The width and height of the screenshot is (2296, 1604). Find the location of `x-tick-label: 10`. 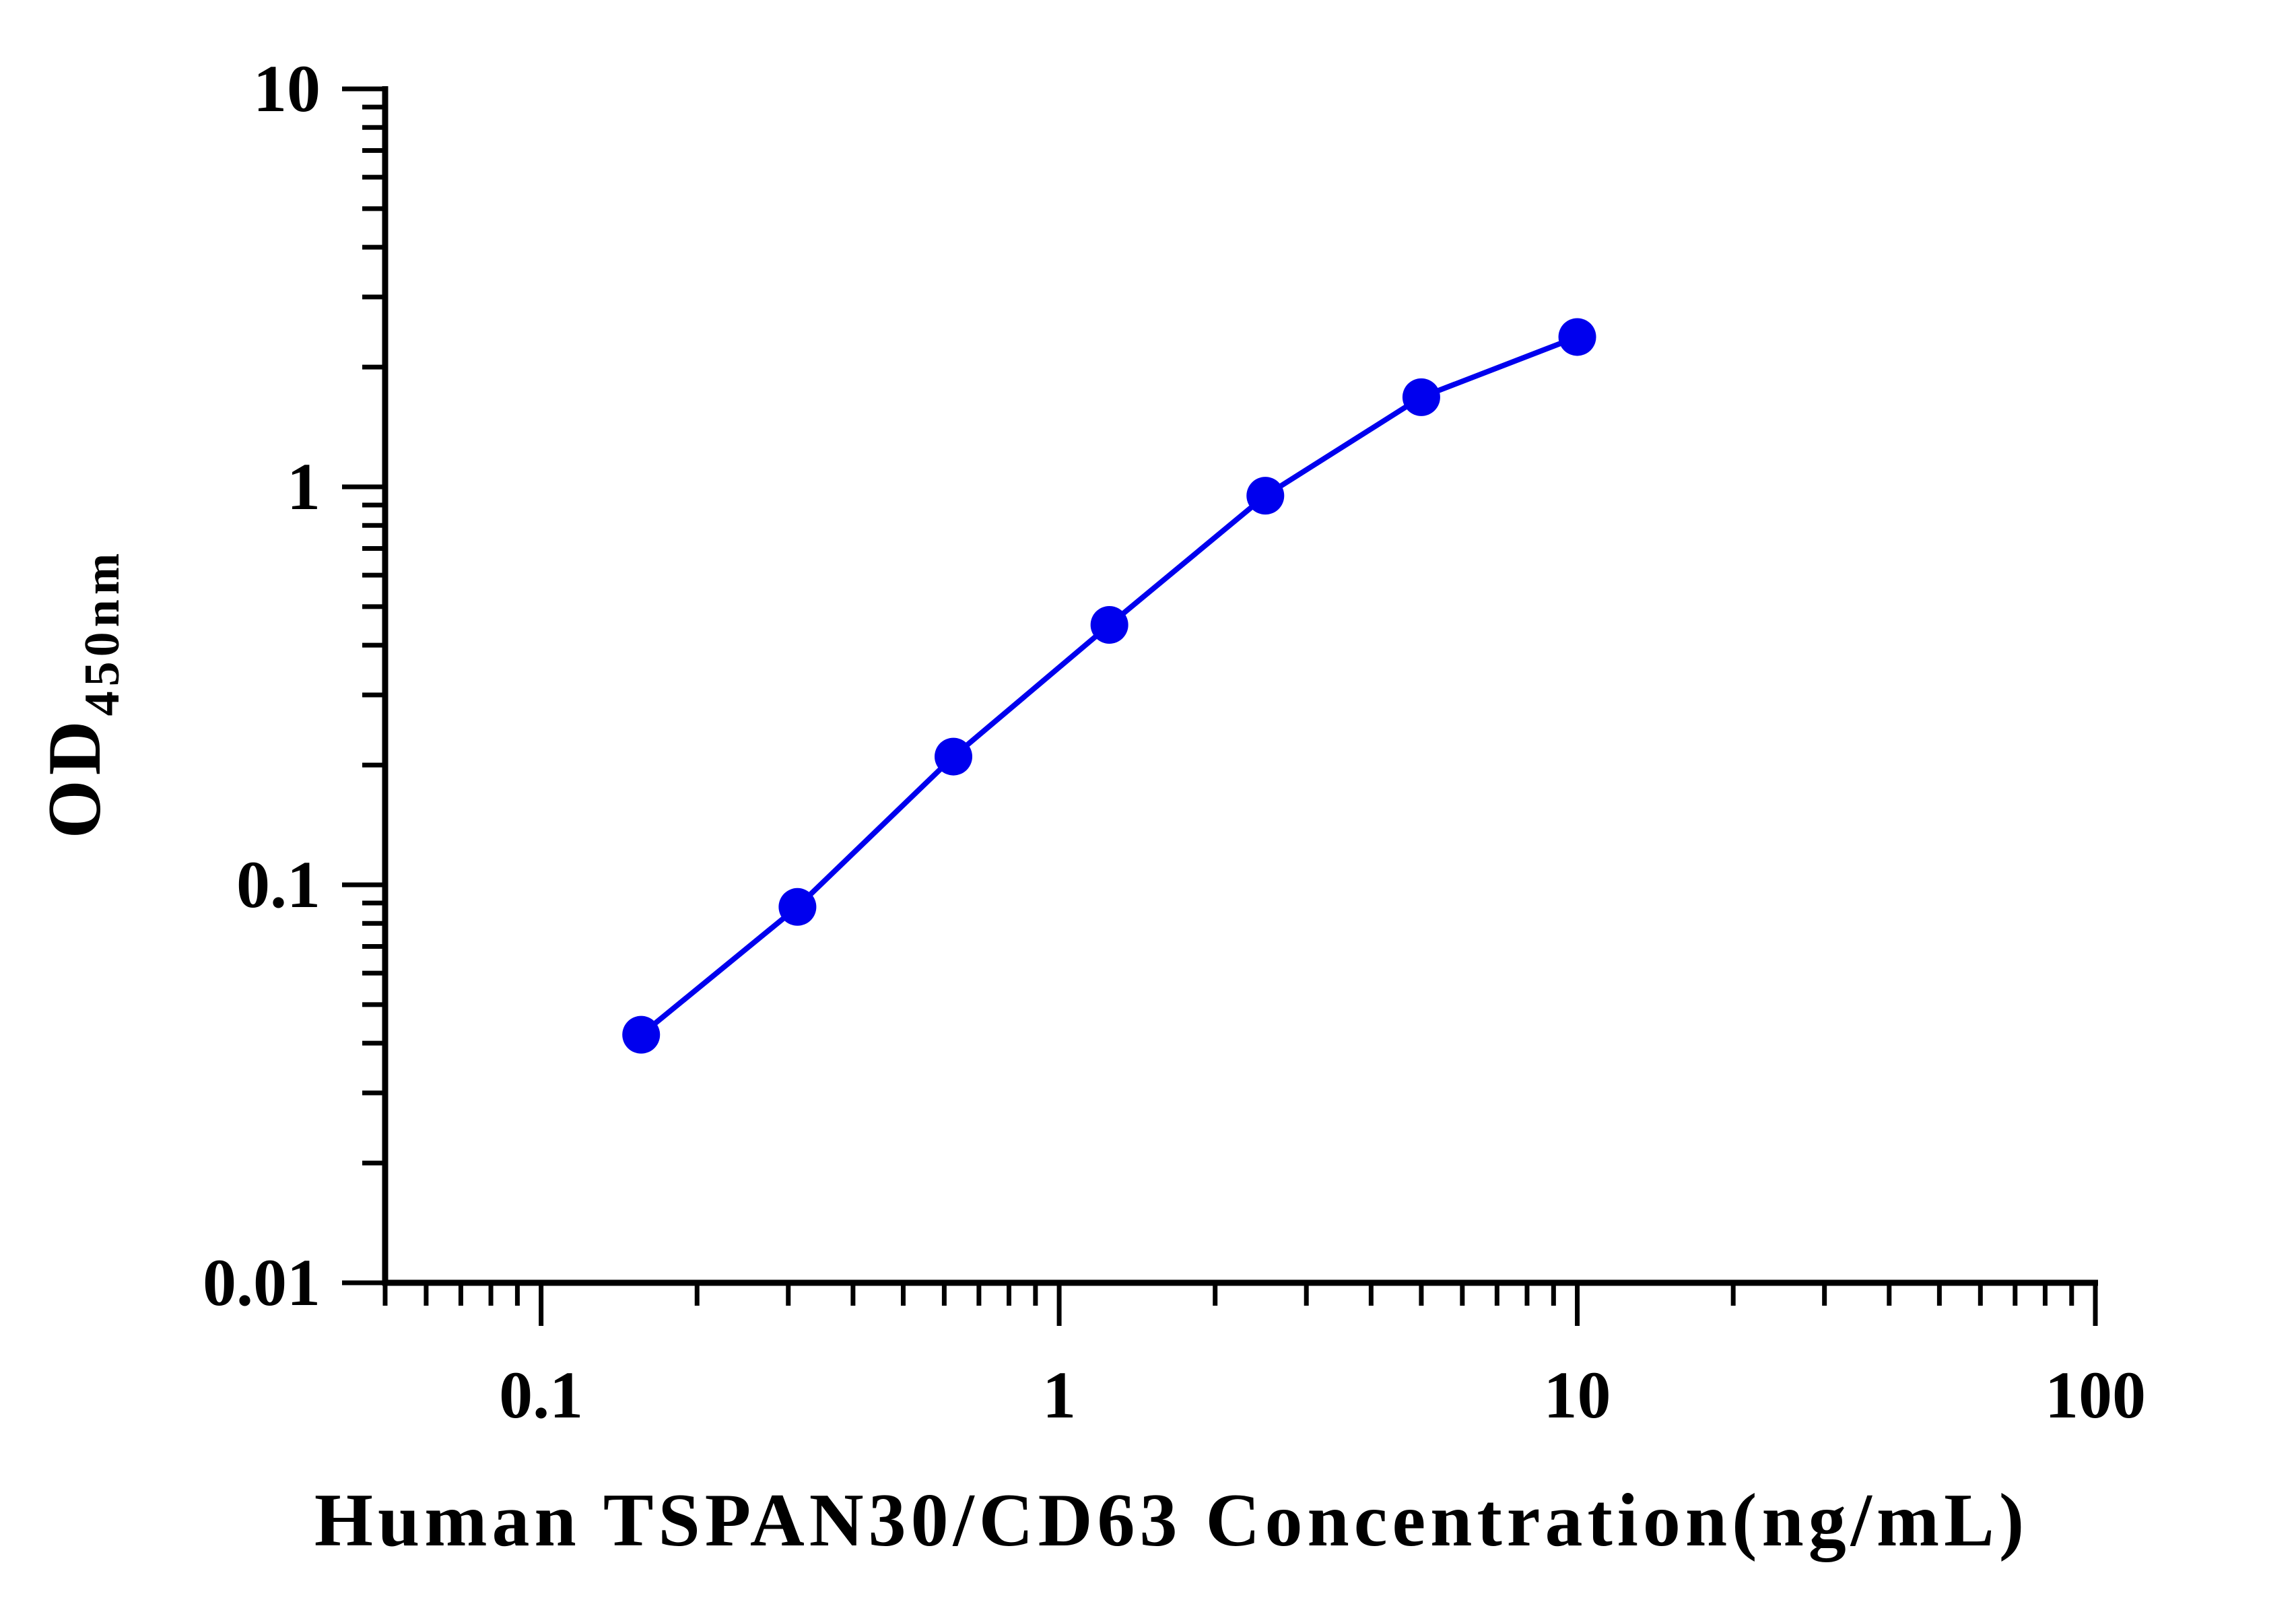

x-tick-label: 10 is located at coordinates (1577, 1395).